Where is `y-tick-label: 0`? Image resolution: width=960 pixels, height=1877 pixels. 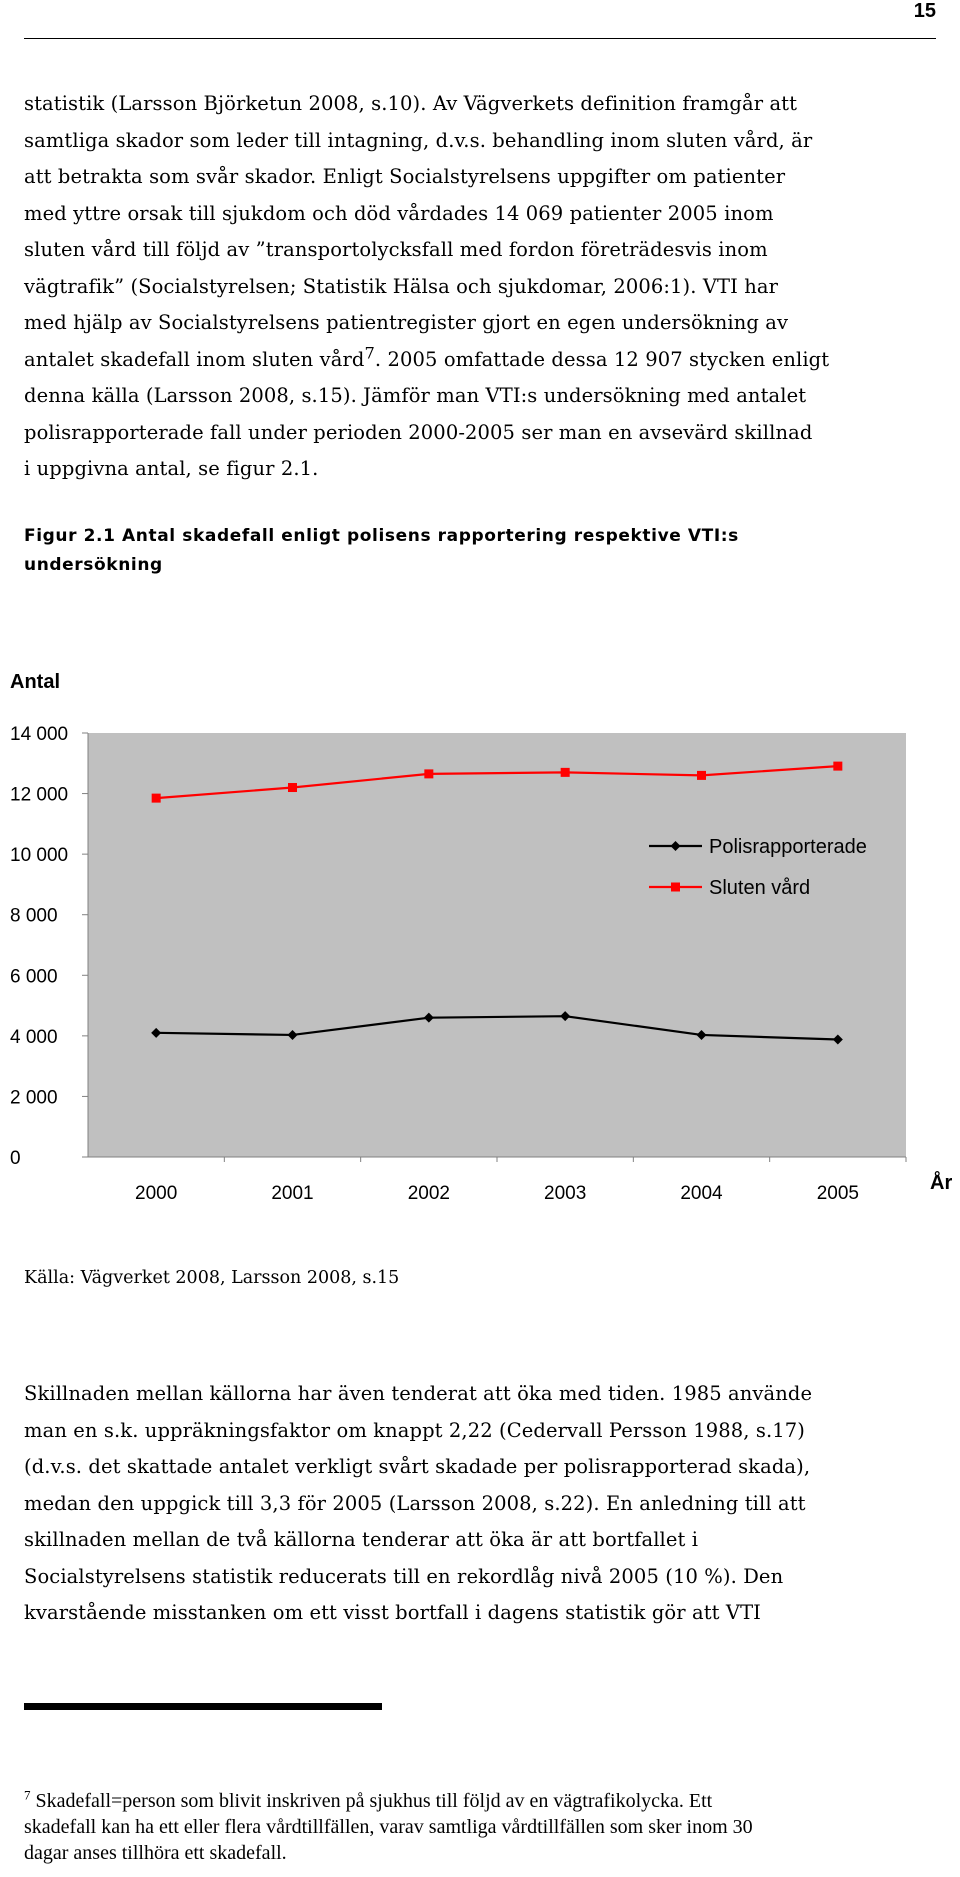
y-tick-label: 0 is located at coordinates (15, 1158).